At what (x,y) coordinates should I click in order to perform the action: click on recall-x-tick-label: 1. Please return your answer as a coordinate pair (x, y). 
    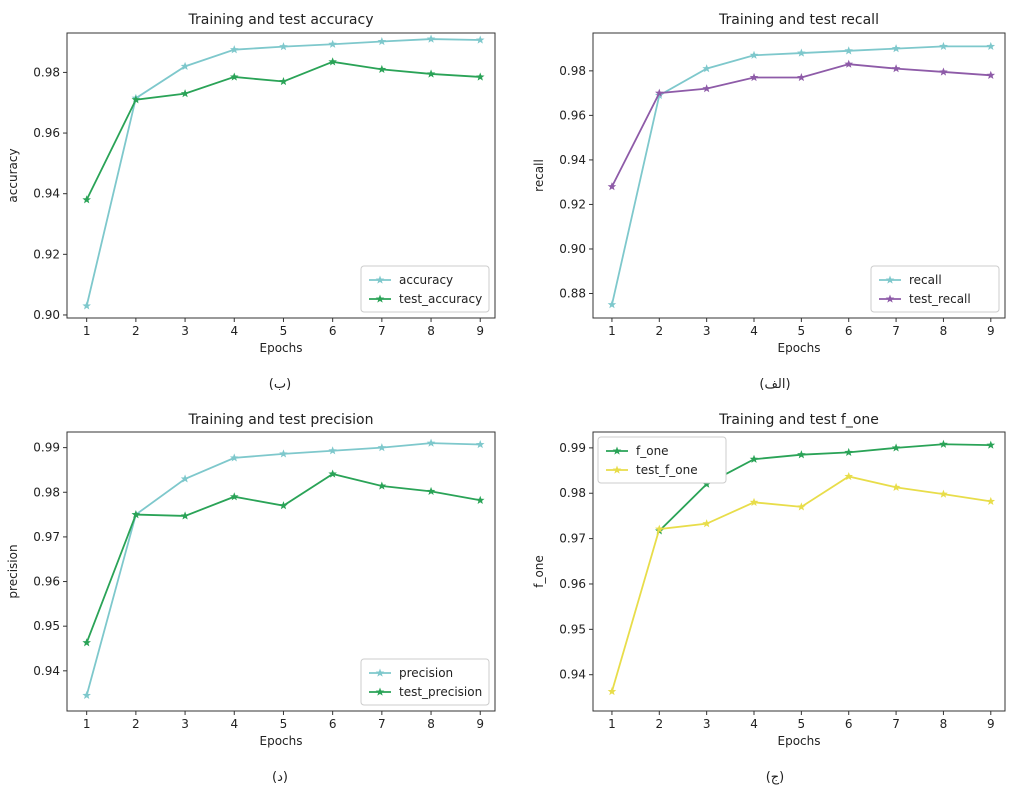
    Looking at the image, I should click on (612, 331).